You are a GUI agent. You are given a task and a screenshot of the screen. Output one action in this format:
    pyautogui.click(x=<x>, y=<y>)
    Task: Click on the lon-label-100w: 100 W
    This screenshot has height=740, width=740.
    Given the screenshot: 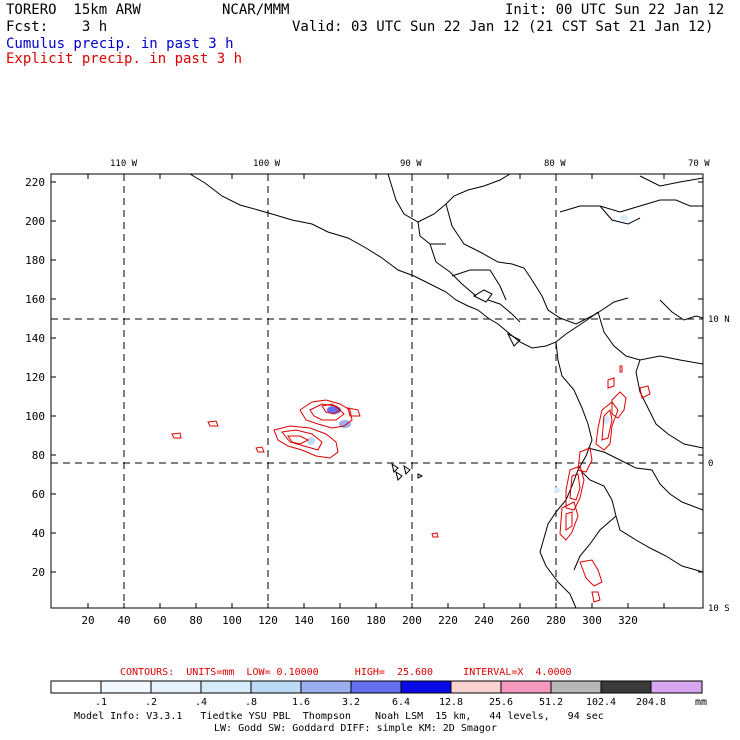 What is the action you would take?
    pyautogui.click(x=267, y=164)
    